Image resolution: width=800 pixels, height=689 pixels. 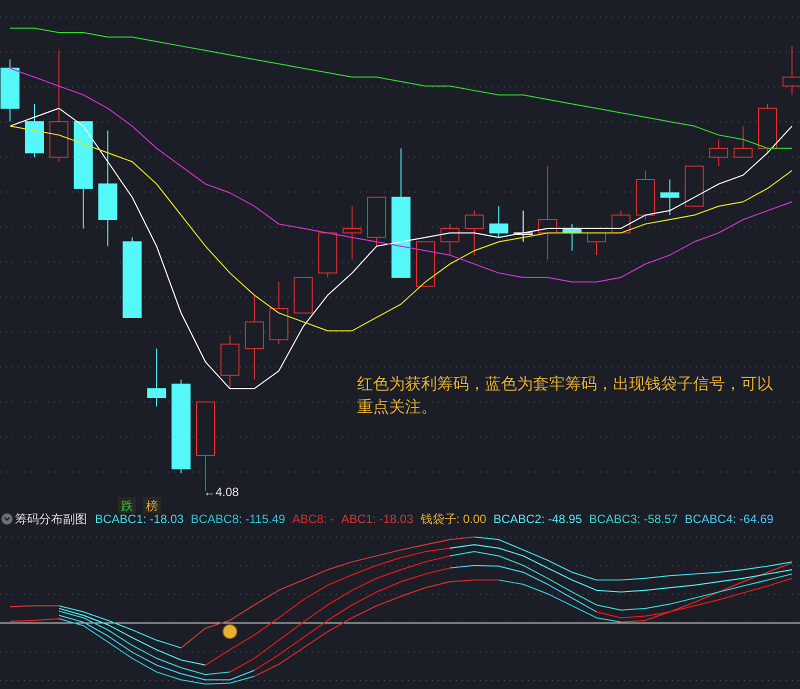 I want to click on series-label: BCABC2: -48.95, so click(x=537, y=519).